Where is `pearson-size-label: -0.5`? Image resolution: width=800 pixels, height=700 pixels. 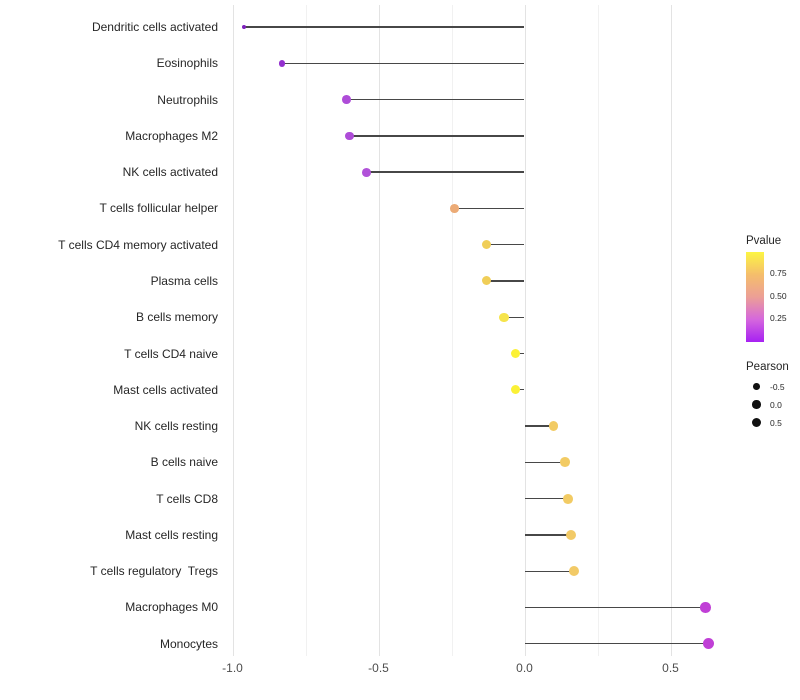 pearson-size-label: -0.5 is located at coordinates (777, 386).